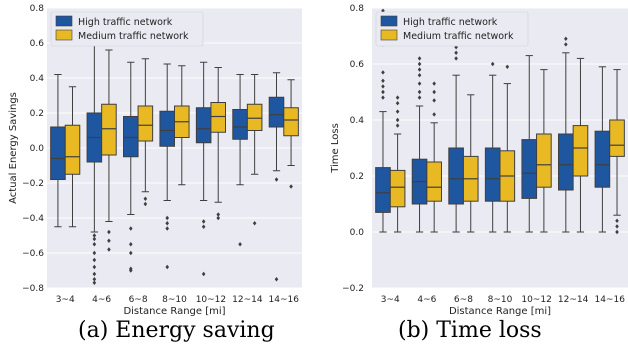 This screenshot has height=354, width=628. Describe the element at coordinates (470, 330) in the screenshot. I see `caption-time-loss: (b) Time loss` at that location.